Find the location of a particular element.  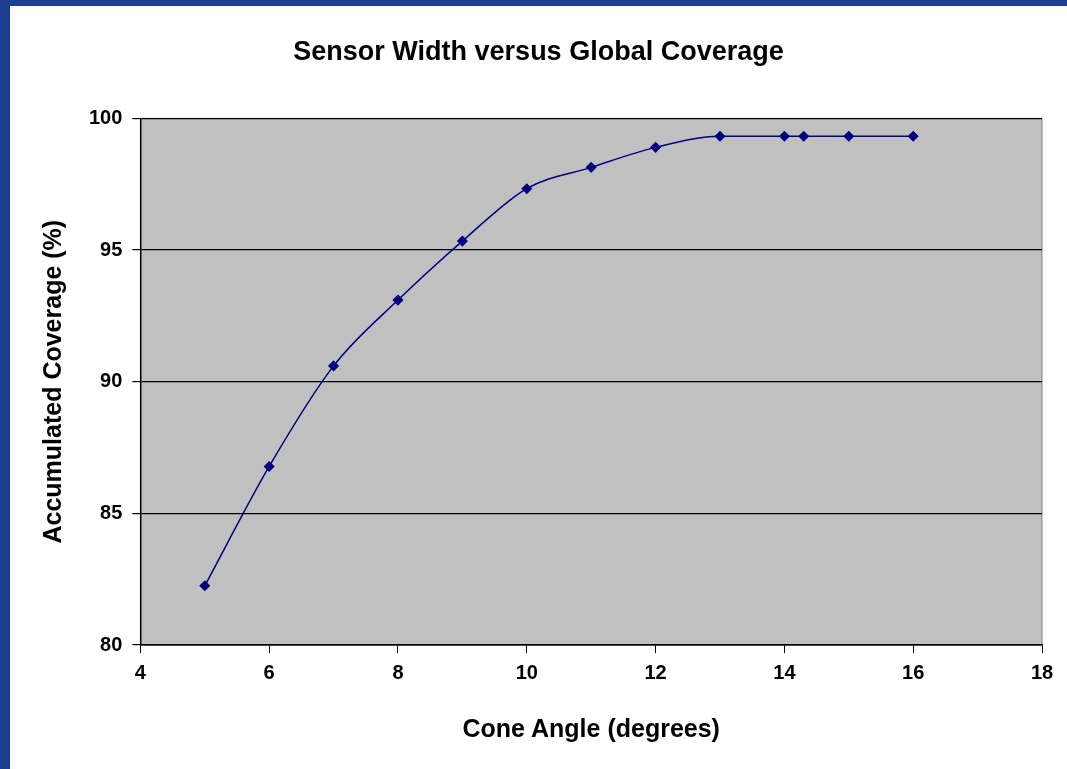

y-tick-label: 95 is located at coordinates (111, 248).